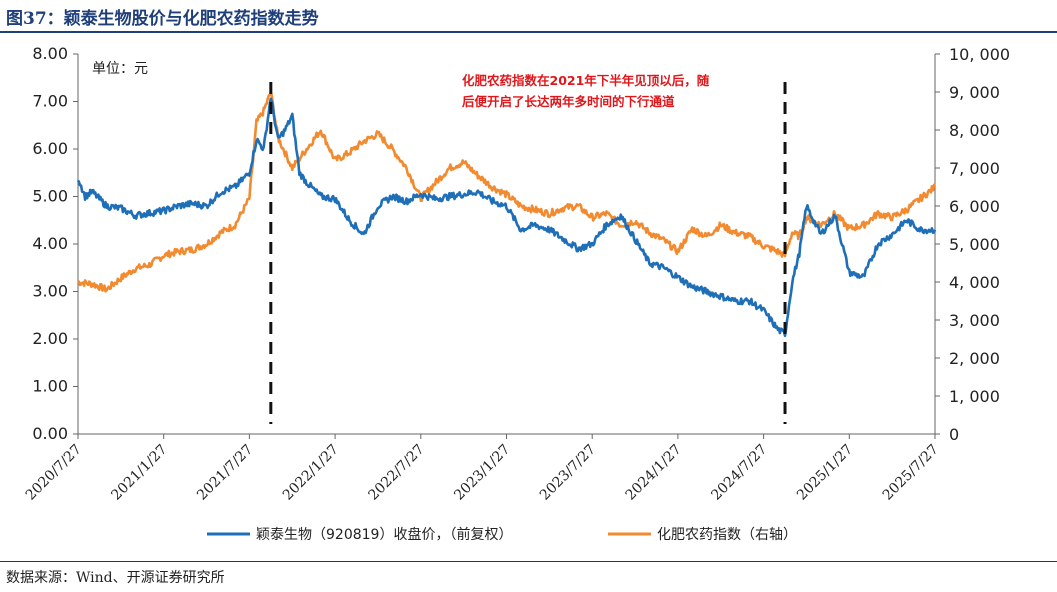 The width and height of the screenshot is (1057, 592). I want to click on right-tick-label: 0, so click(954, 434).